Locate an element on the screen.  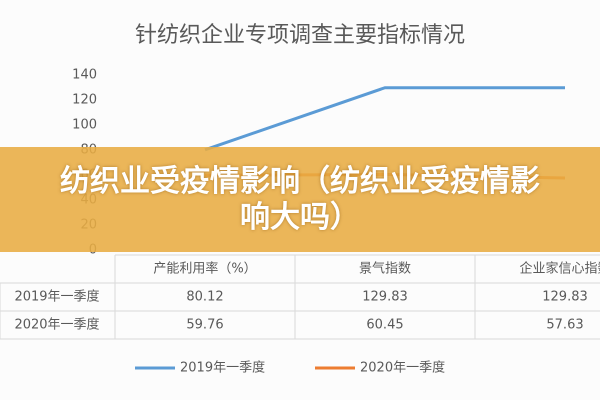
data-label: 60.45 is located at coordinates (384, 325).